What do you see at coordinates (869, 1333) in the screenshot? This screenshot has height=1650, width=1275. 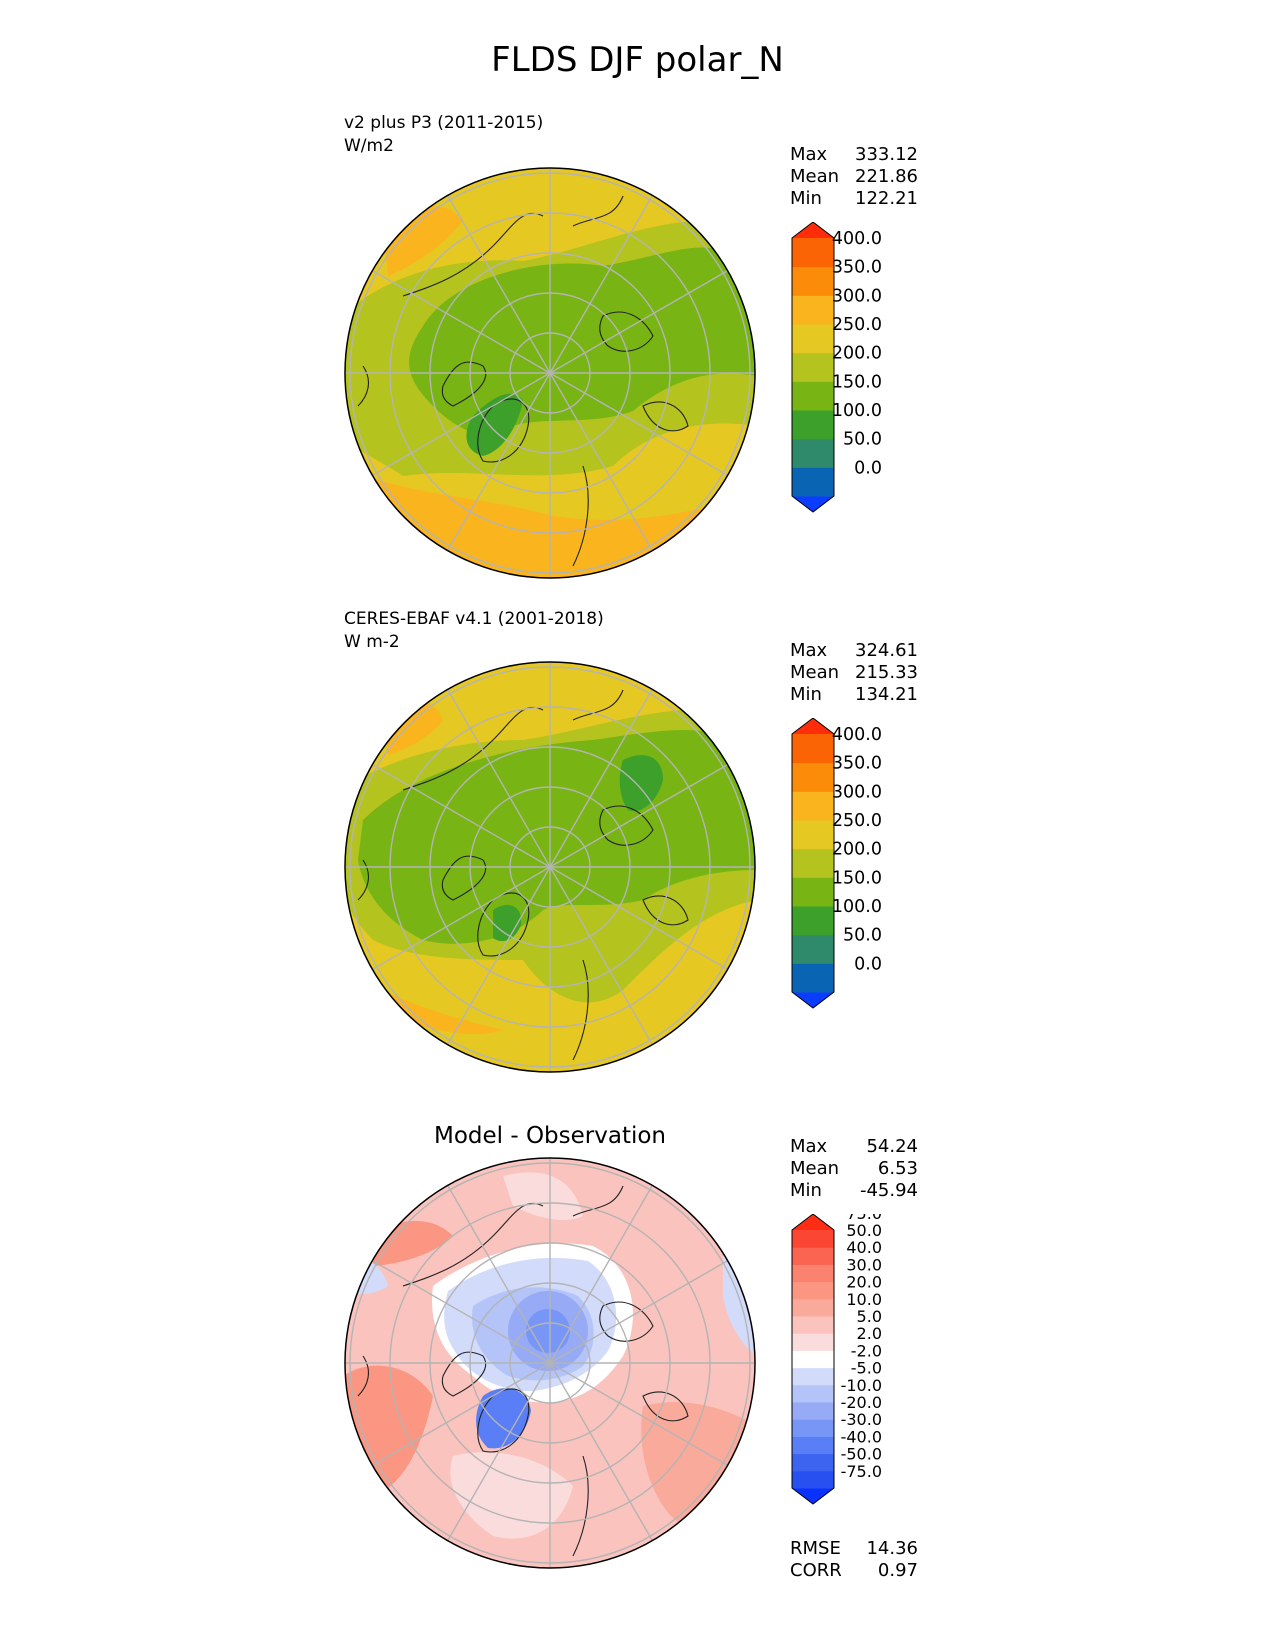 I see `colorbar-tick-label: 2.0` at bounding box center [869, 1333].